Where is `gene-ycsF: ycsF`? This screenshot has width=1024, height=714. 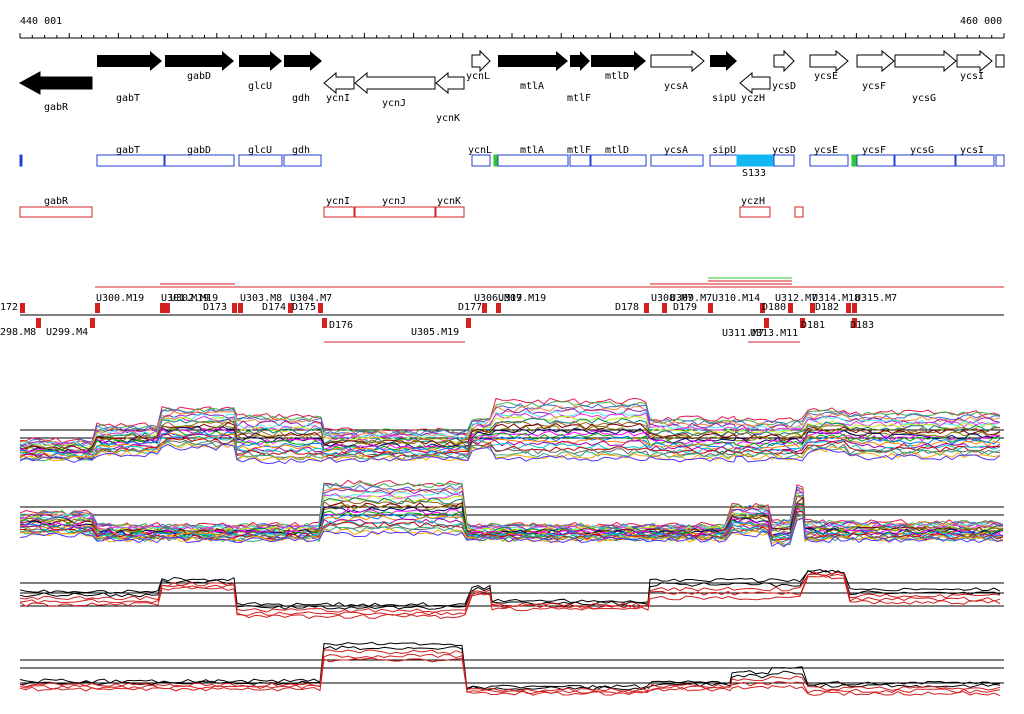 gene-ycsF: ycsF is located at coordinates (875, 70).